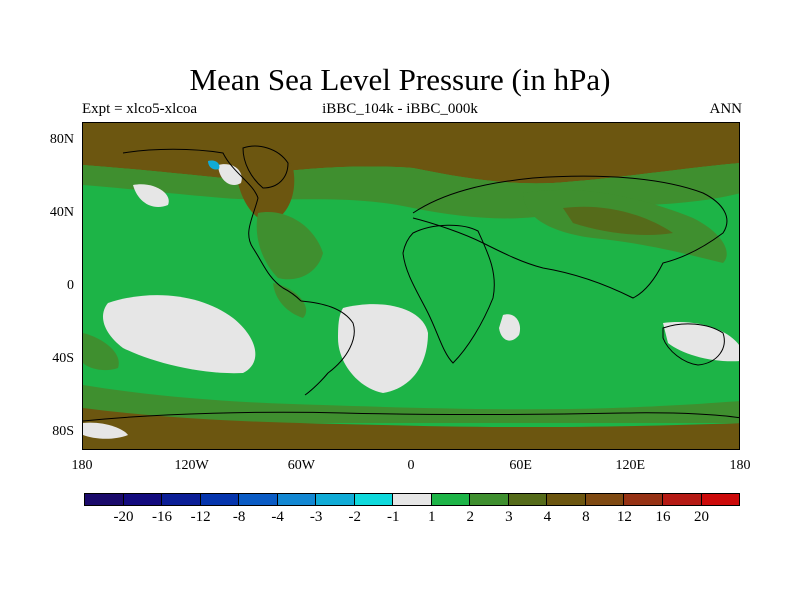 The height and width of the screenshot is (600, 800). What do you see at coordinates (63, 358) in the screenshot?
I see `lat-tick-label: 40S` at bounding box center [63, 358].